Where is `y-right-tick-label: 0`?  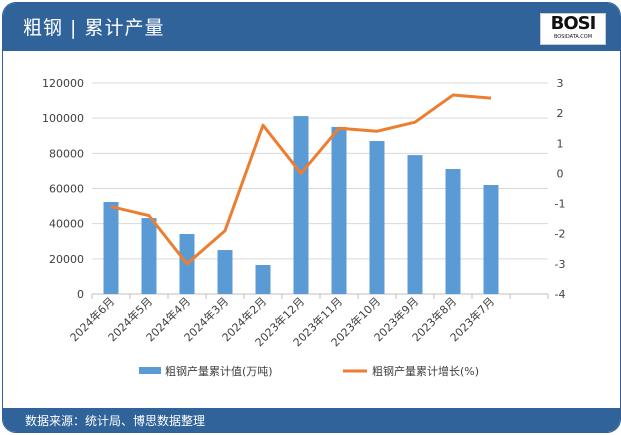
y-right-tick-label: 0 is located at coordinates (560, 173).